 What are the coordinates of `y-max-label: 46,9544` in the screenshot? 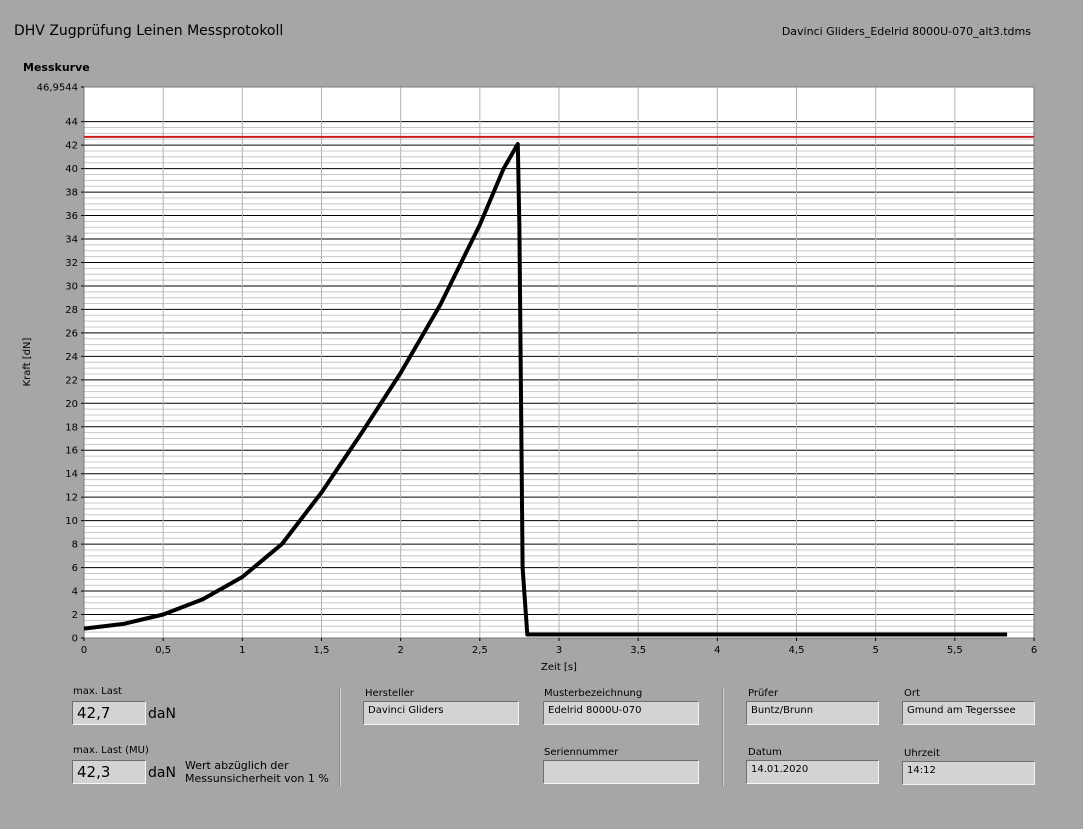 It's located at (57, 88).